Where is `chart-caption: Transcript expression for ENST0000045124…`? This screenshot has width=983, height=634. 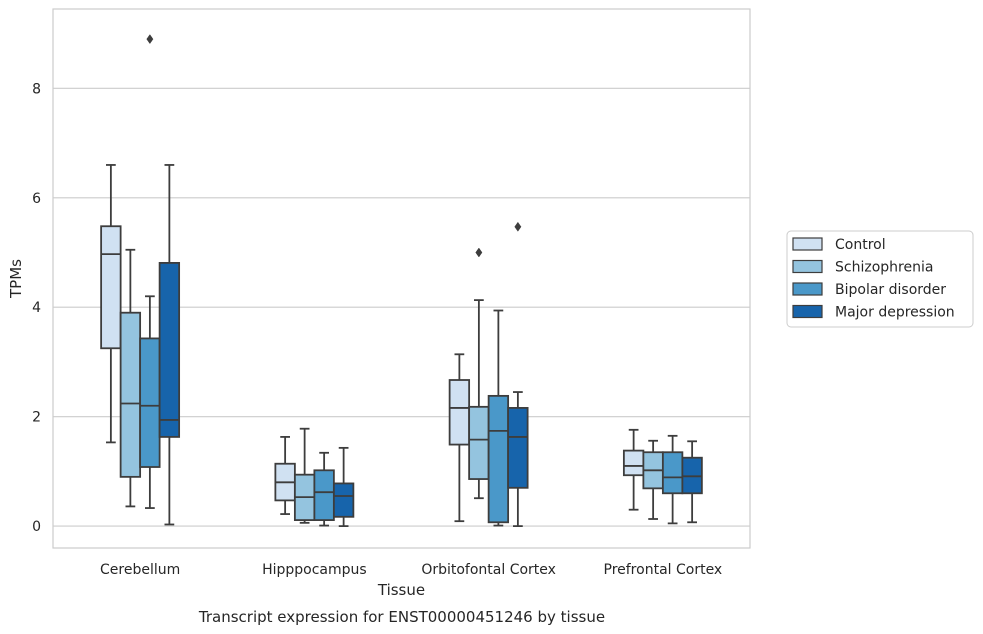
chart-caption: Transcript expression for ENST0000045124… is located at coordinates (401, 617).